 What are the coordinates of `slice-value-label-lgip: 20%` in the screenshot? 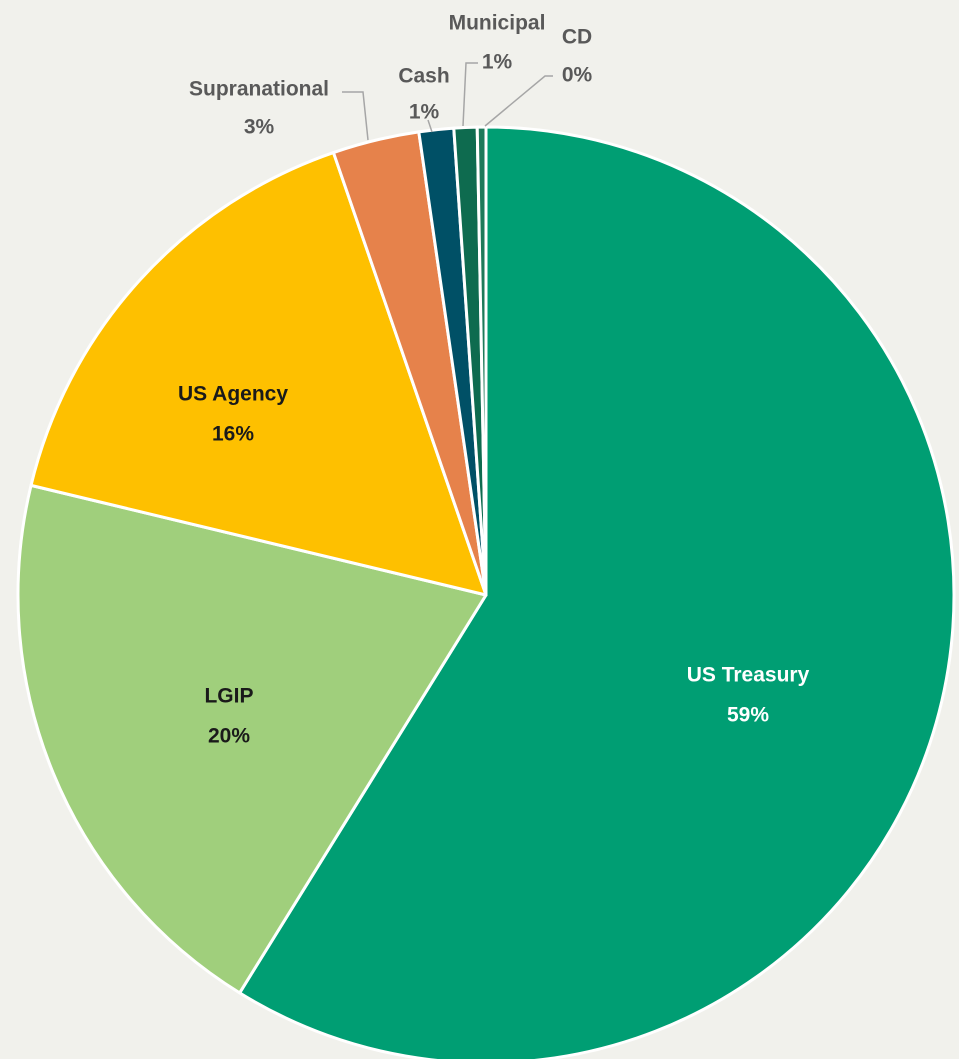 It's located at (229, 736).